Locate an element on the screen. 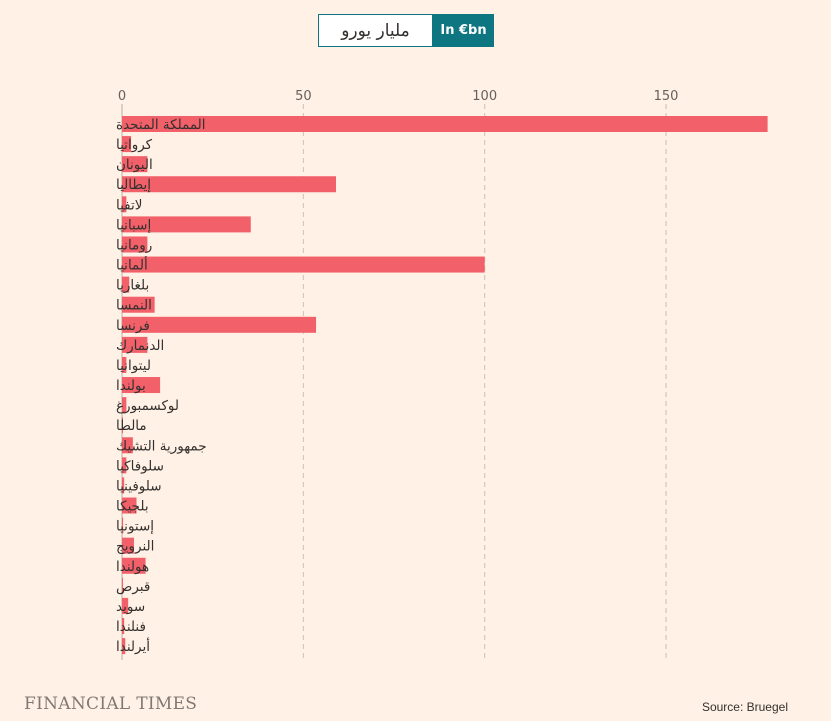  category-label: الدنمارك is located at coordinates (140, 346).